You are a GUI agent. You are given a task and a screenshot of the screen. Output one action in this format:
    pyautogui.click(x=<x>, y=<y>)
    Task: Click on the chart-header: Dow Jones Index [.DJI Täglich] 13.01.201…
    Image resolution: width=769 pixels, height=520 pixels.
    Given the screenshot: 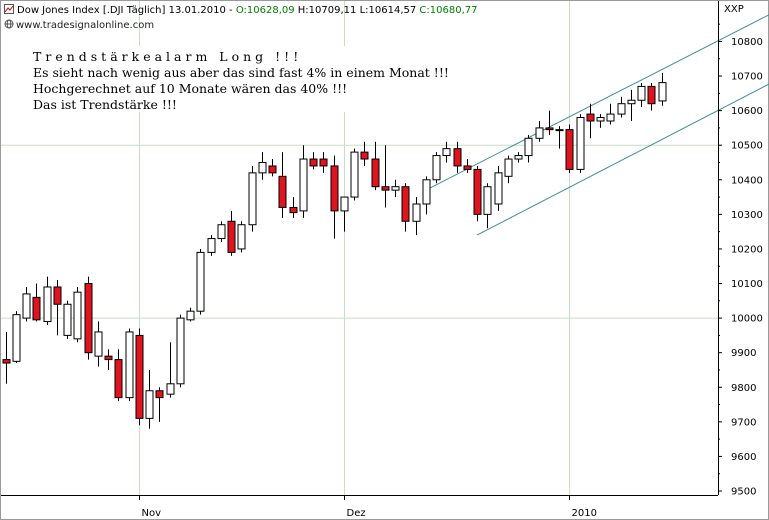 What is the action you would take?
    pyautogui.click(x=241, y=11)
    